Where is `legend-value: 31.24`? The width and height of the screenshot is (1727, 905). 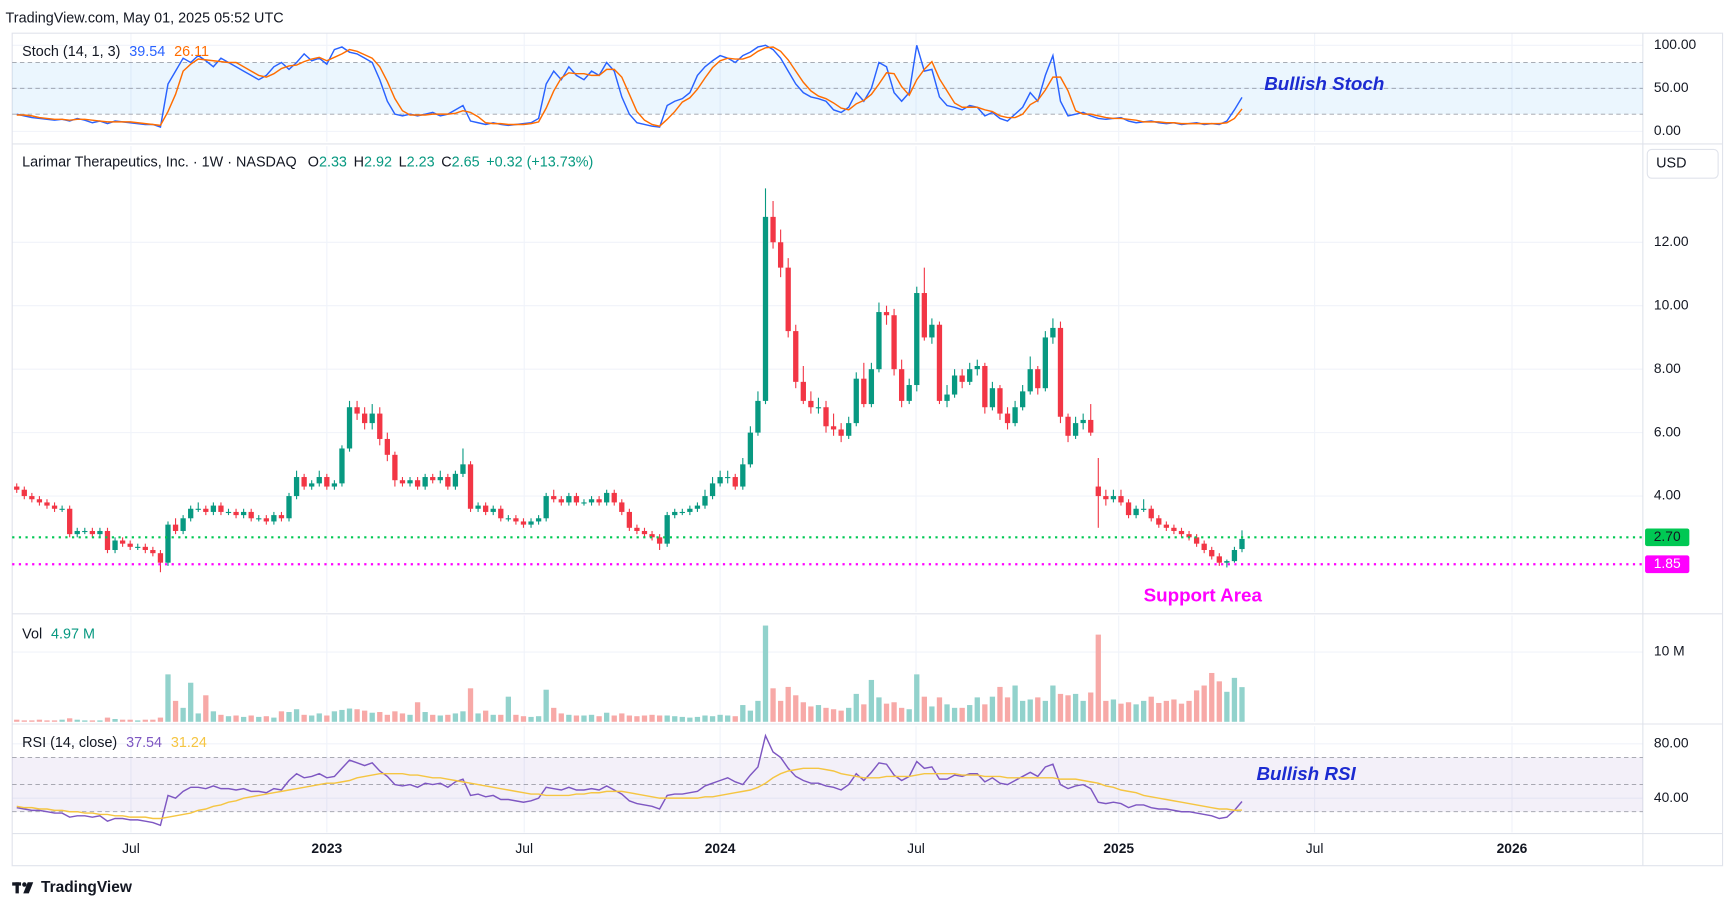
legend-value: 31.24 is located at coordinates (189, 743).